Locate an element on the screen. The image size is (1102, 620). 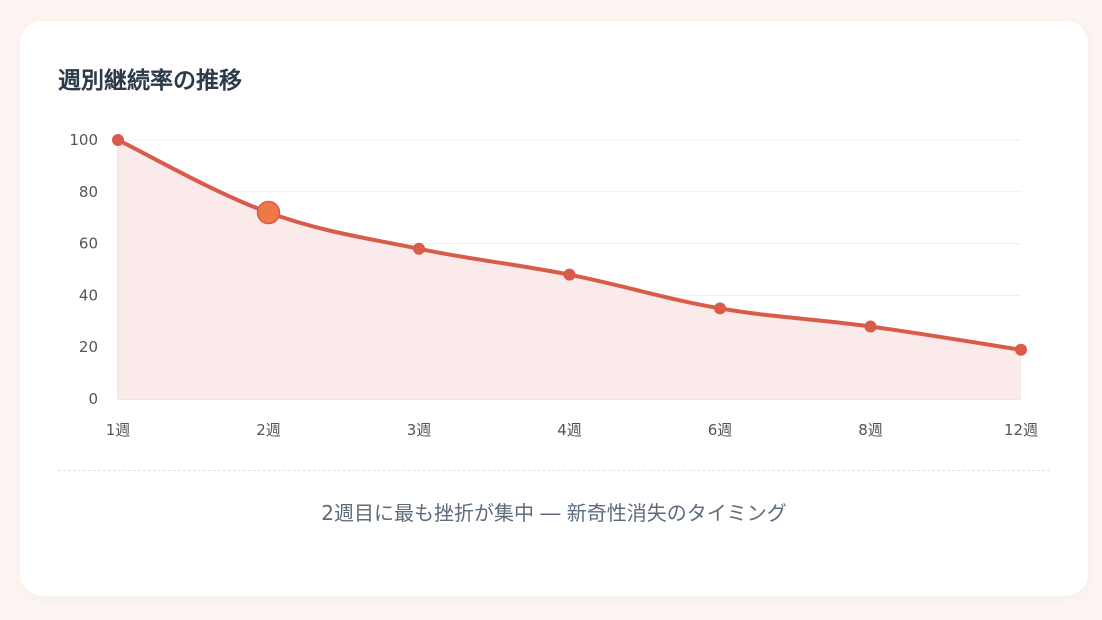
x-tick-label: 2週 is located at coordinates (268, 430).